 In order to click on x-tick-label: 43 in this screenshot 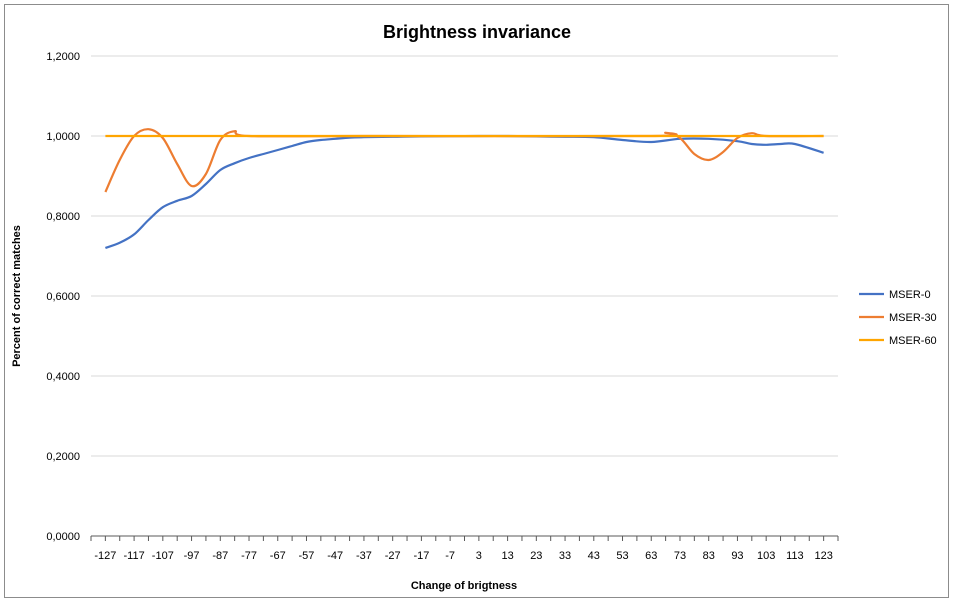, I will do `click(594, 556)`.